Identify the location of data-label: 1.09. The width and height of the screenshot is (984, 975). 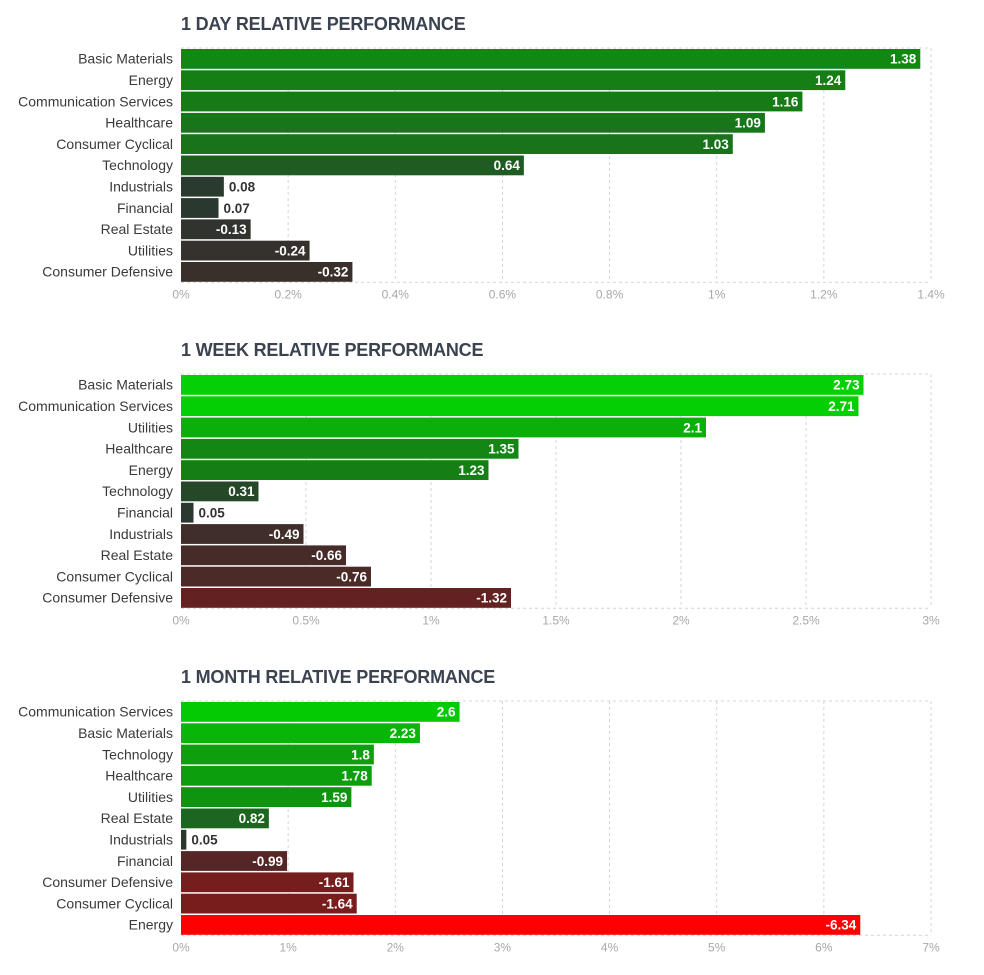
(748, 123).